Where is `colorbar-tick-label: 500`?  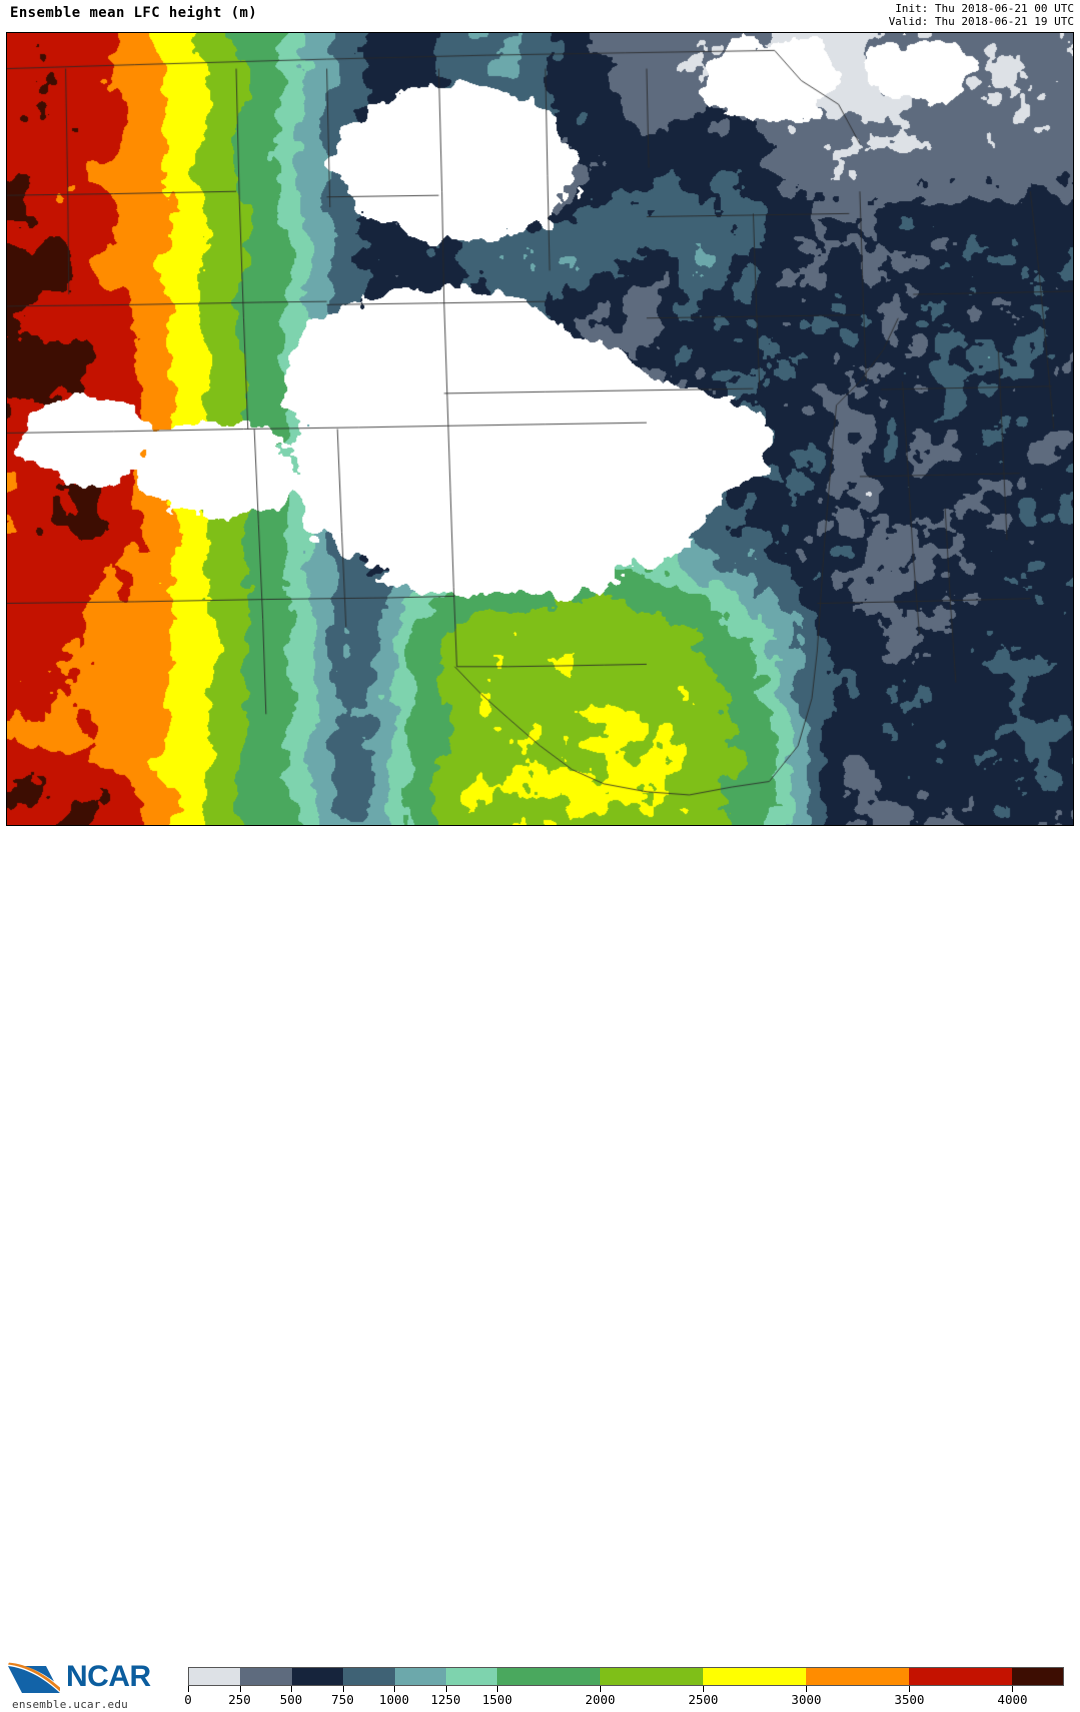 colorbar-tick-label: 500 is located at coordinates (291, 1699).